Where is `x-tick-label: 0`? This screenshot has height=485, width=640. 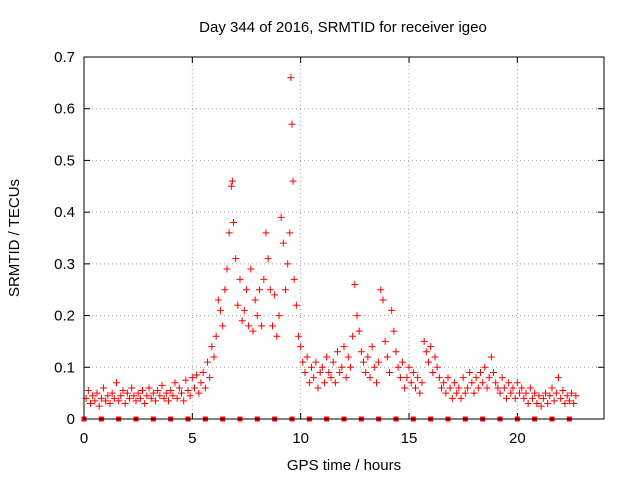
x-tick-label: 0 is located at coordinates (84, 438).